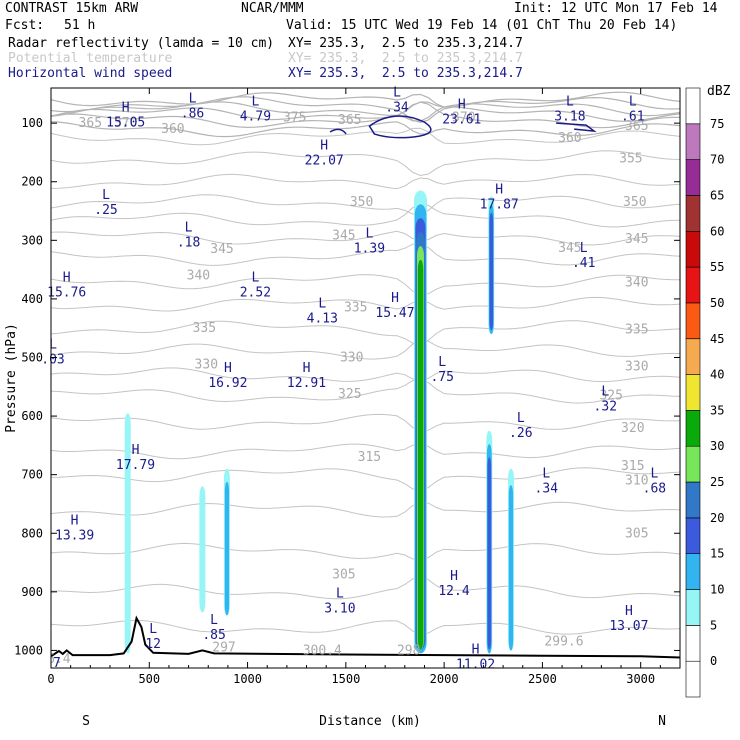  Describe the element at coordinates (441, 377) in the screenshot. I see `wind-extremum-value: .75` at that location.